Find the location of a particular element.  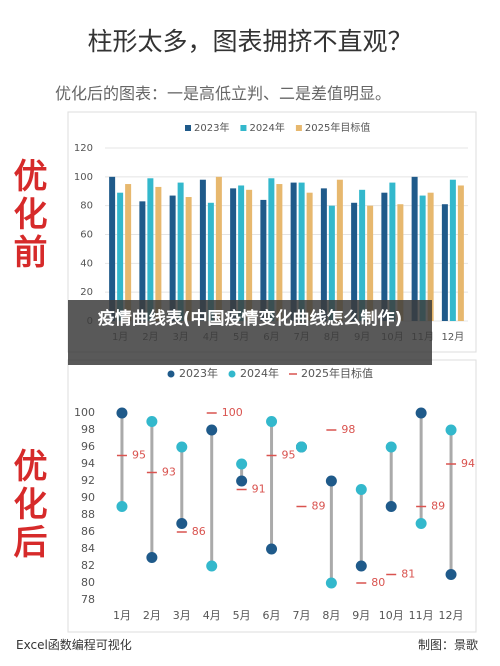

footer-left: Excel函数编程可视化 is located at coordinates (74, 645).